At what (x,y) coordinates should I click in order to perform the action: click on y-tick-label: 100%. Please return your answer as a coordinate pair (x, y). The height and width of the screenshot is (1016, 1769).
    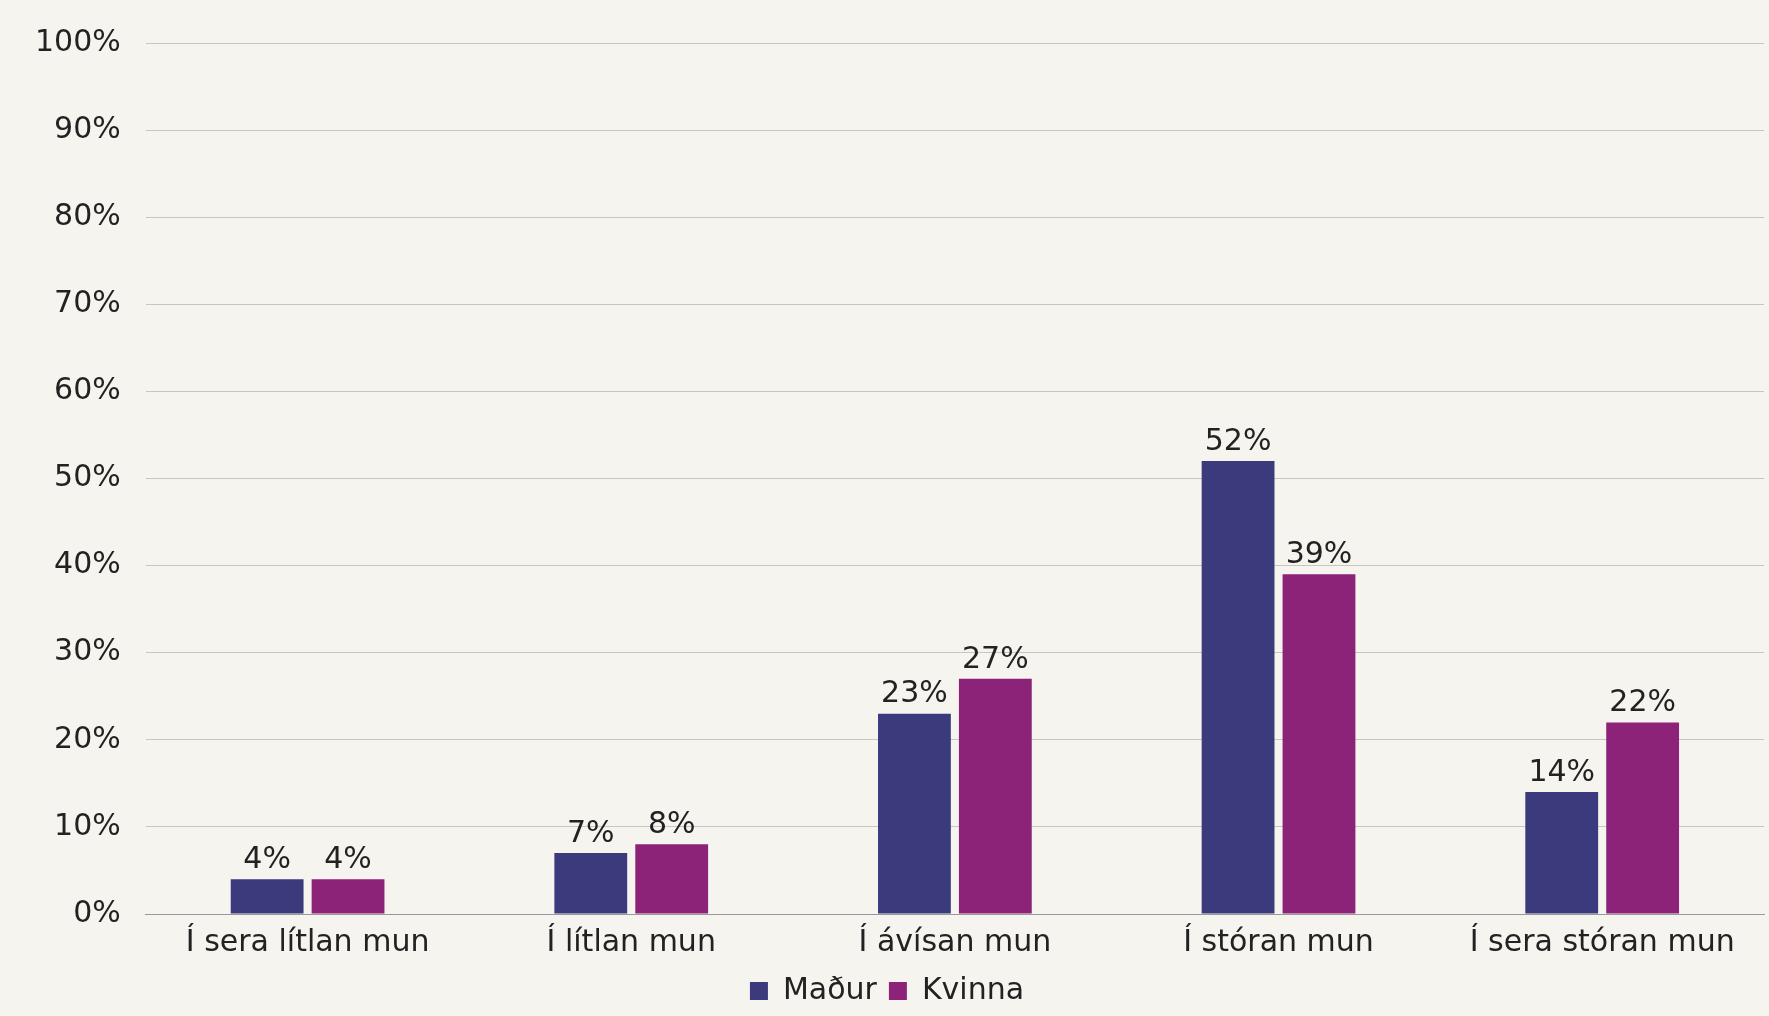
    Looking at the image, I should click on (77, 40).